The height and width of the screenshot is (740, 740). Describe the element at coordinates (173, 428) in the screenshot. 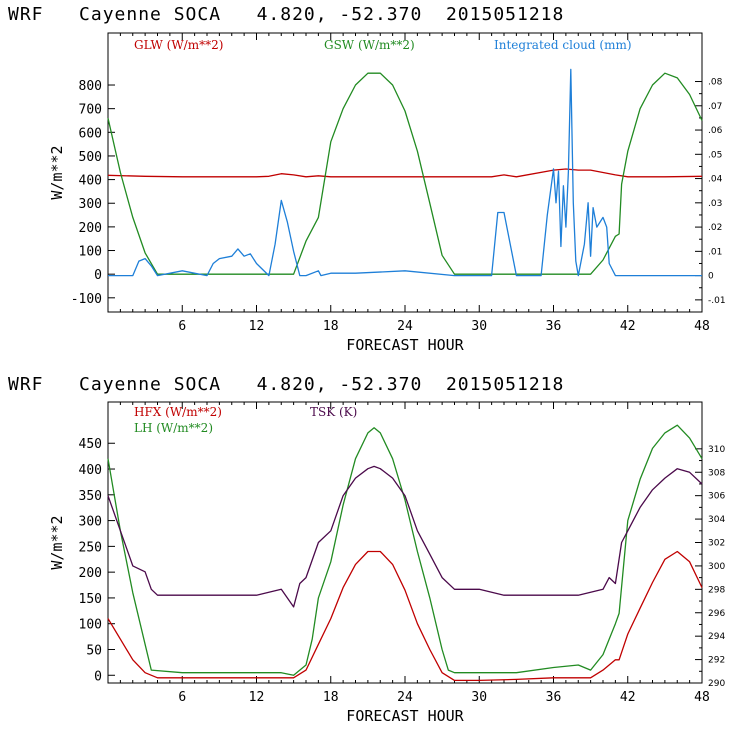

I see `legend-entry-2: LH (W/m**2)` at that location.